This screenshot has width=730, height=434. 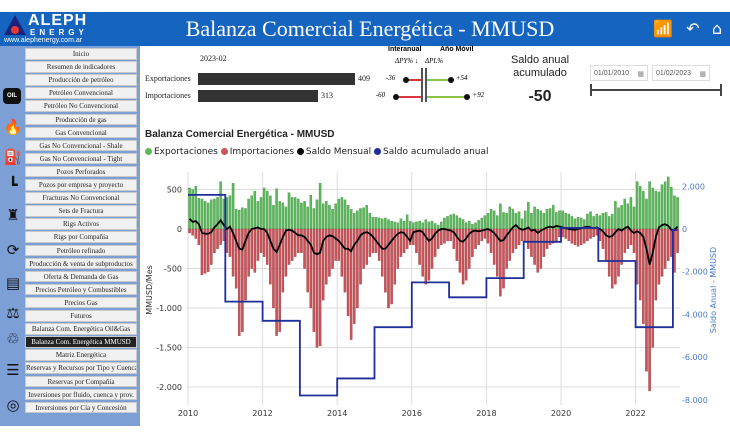 What do you see at coordinates (81, 250) in the screenshot?
I see `sidebar-item: Petróleo refinado` at bounding box center [81, 250].